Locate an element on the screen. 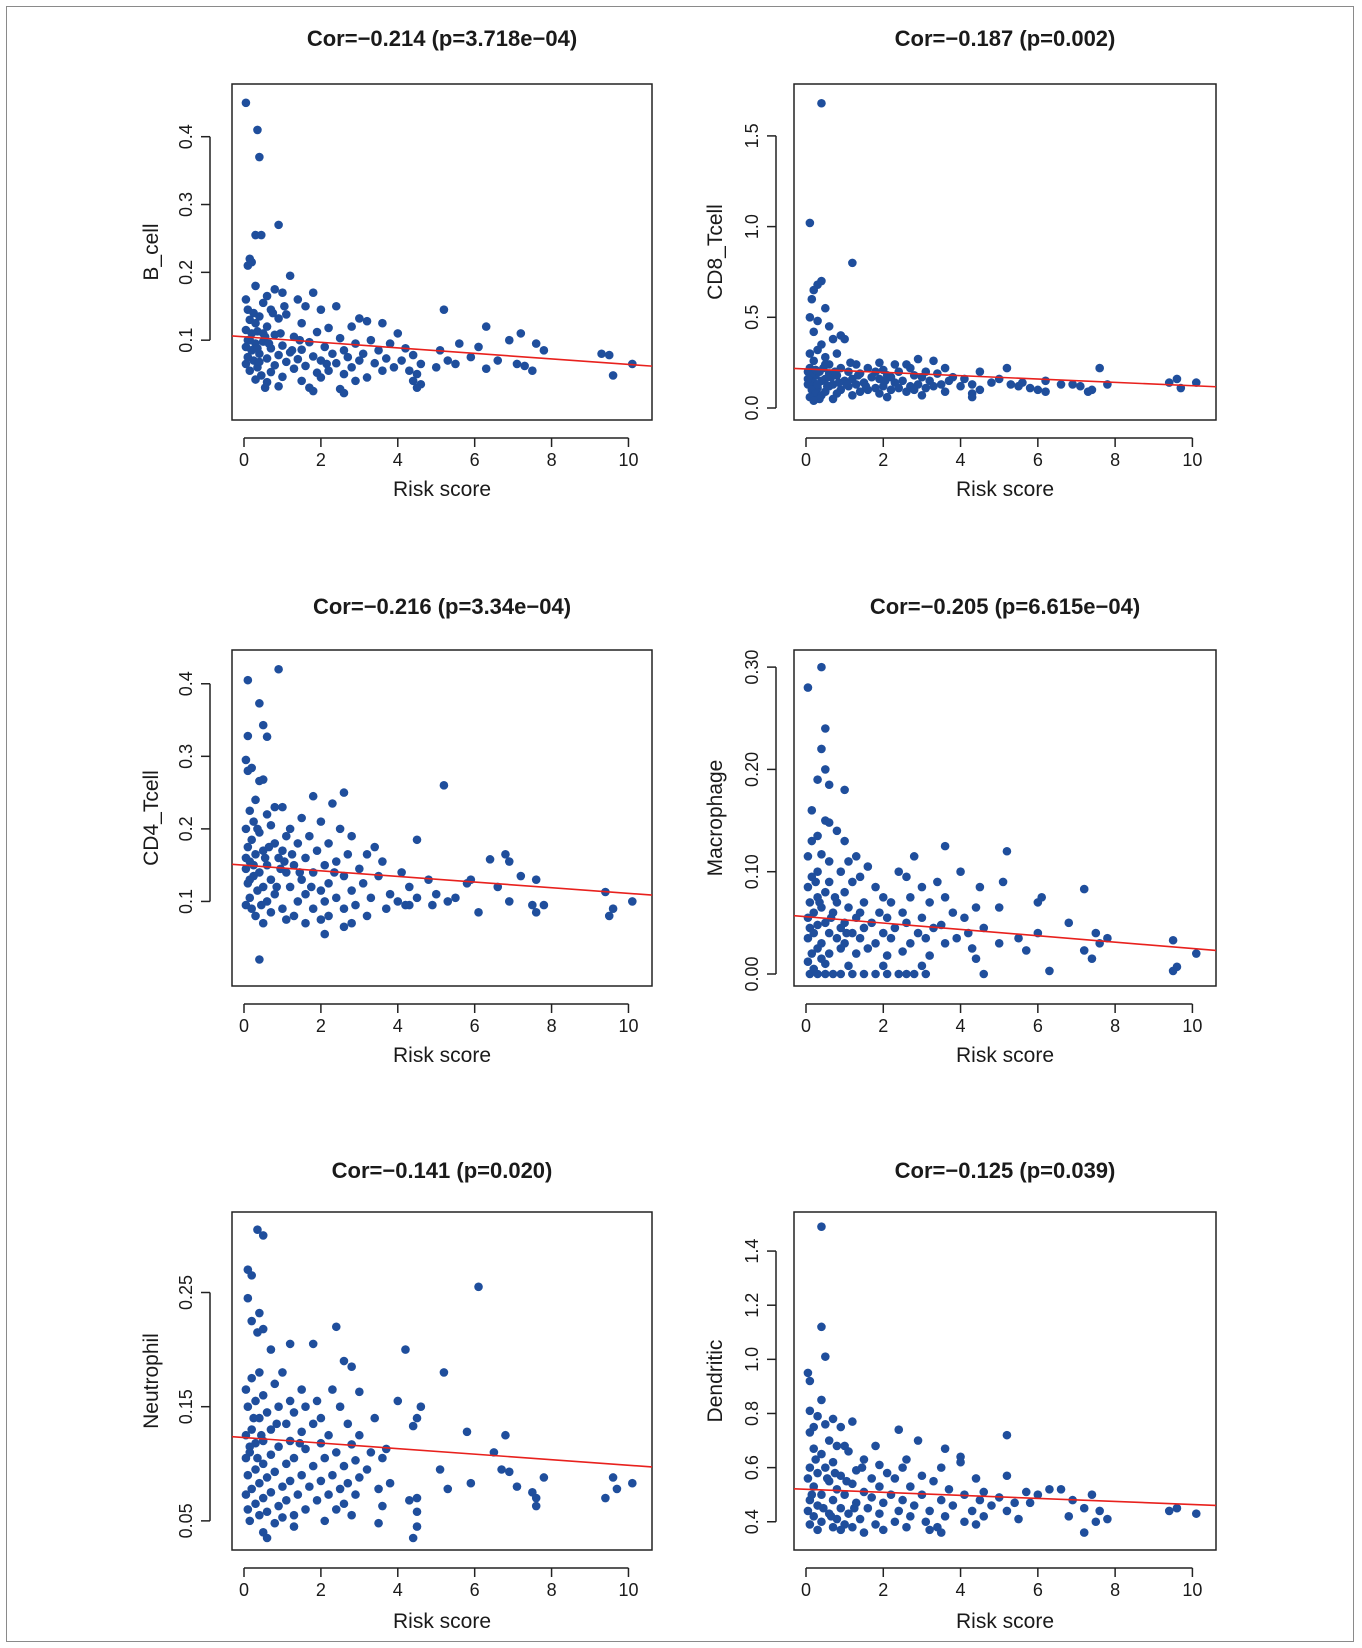 The image size is (1362, 1648). data-points is located at coordinates (439, 814).